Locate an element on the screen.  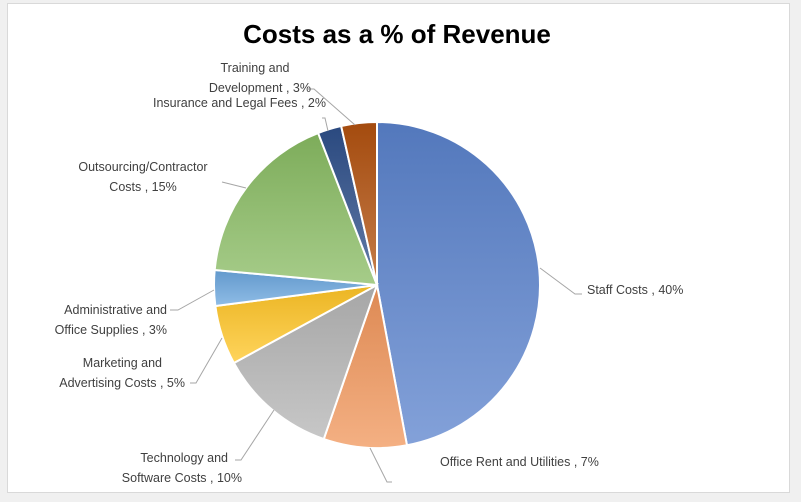
pie-slice-training-and-development is located at coordinates (358, 203).